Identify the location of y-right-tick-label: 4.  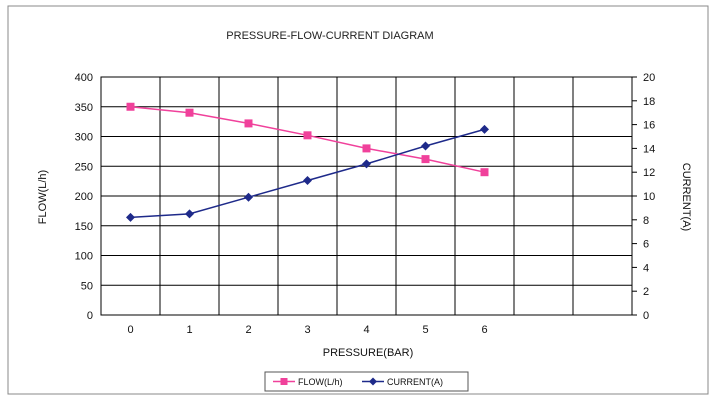
(646, 268).